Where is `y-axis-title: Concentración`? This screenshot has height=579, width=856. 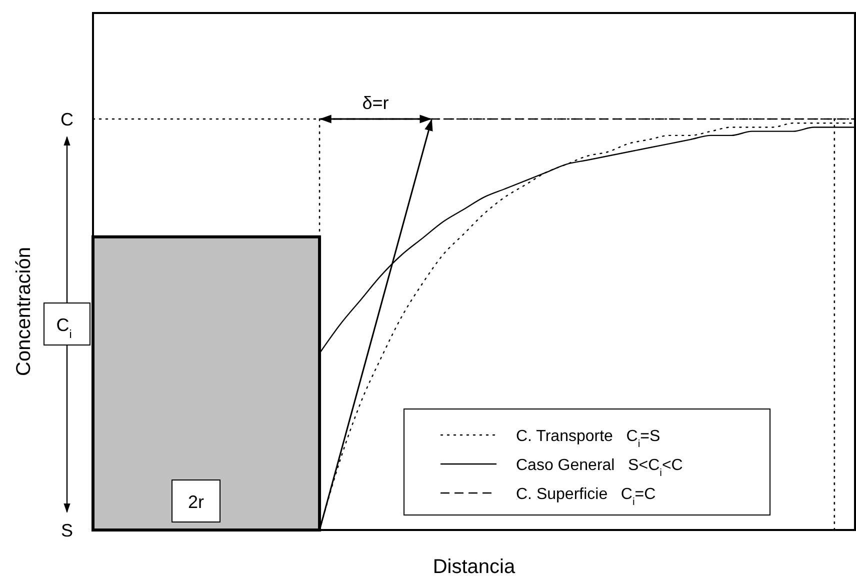 y-axis-title: Concentración is located at coordinates (24, 311).